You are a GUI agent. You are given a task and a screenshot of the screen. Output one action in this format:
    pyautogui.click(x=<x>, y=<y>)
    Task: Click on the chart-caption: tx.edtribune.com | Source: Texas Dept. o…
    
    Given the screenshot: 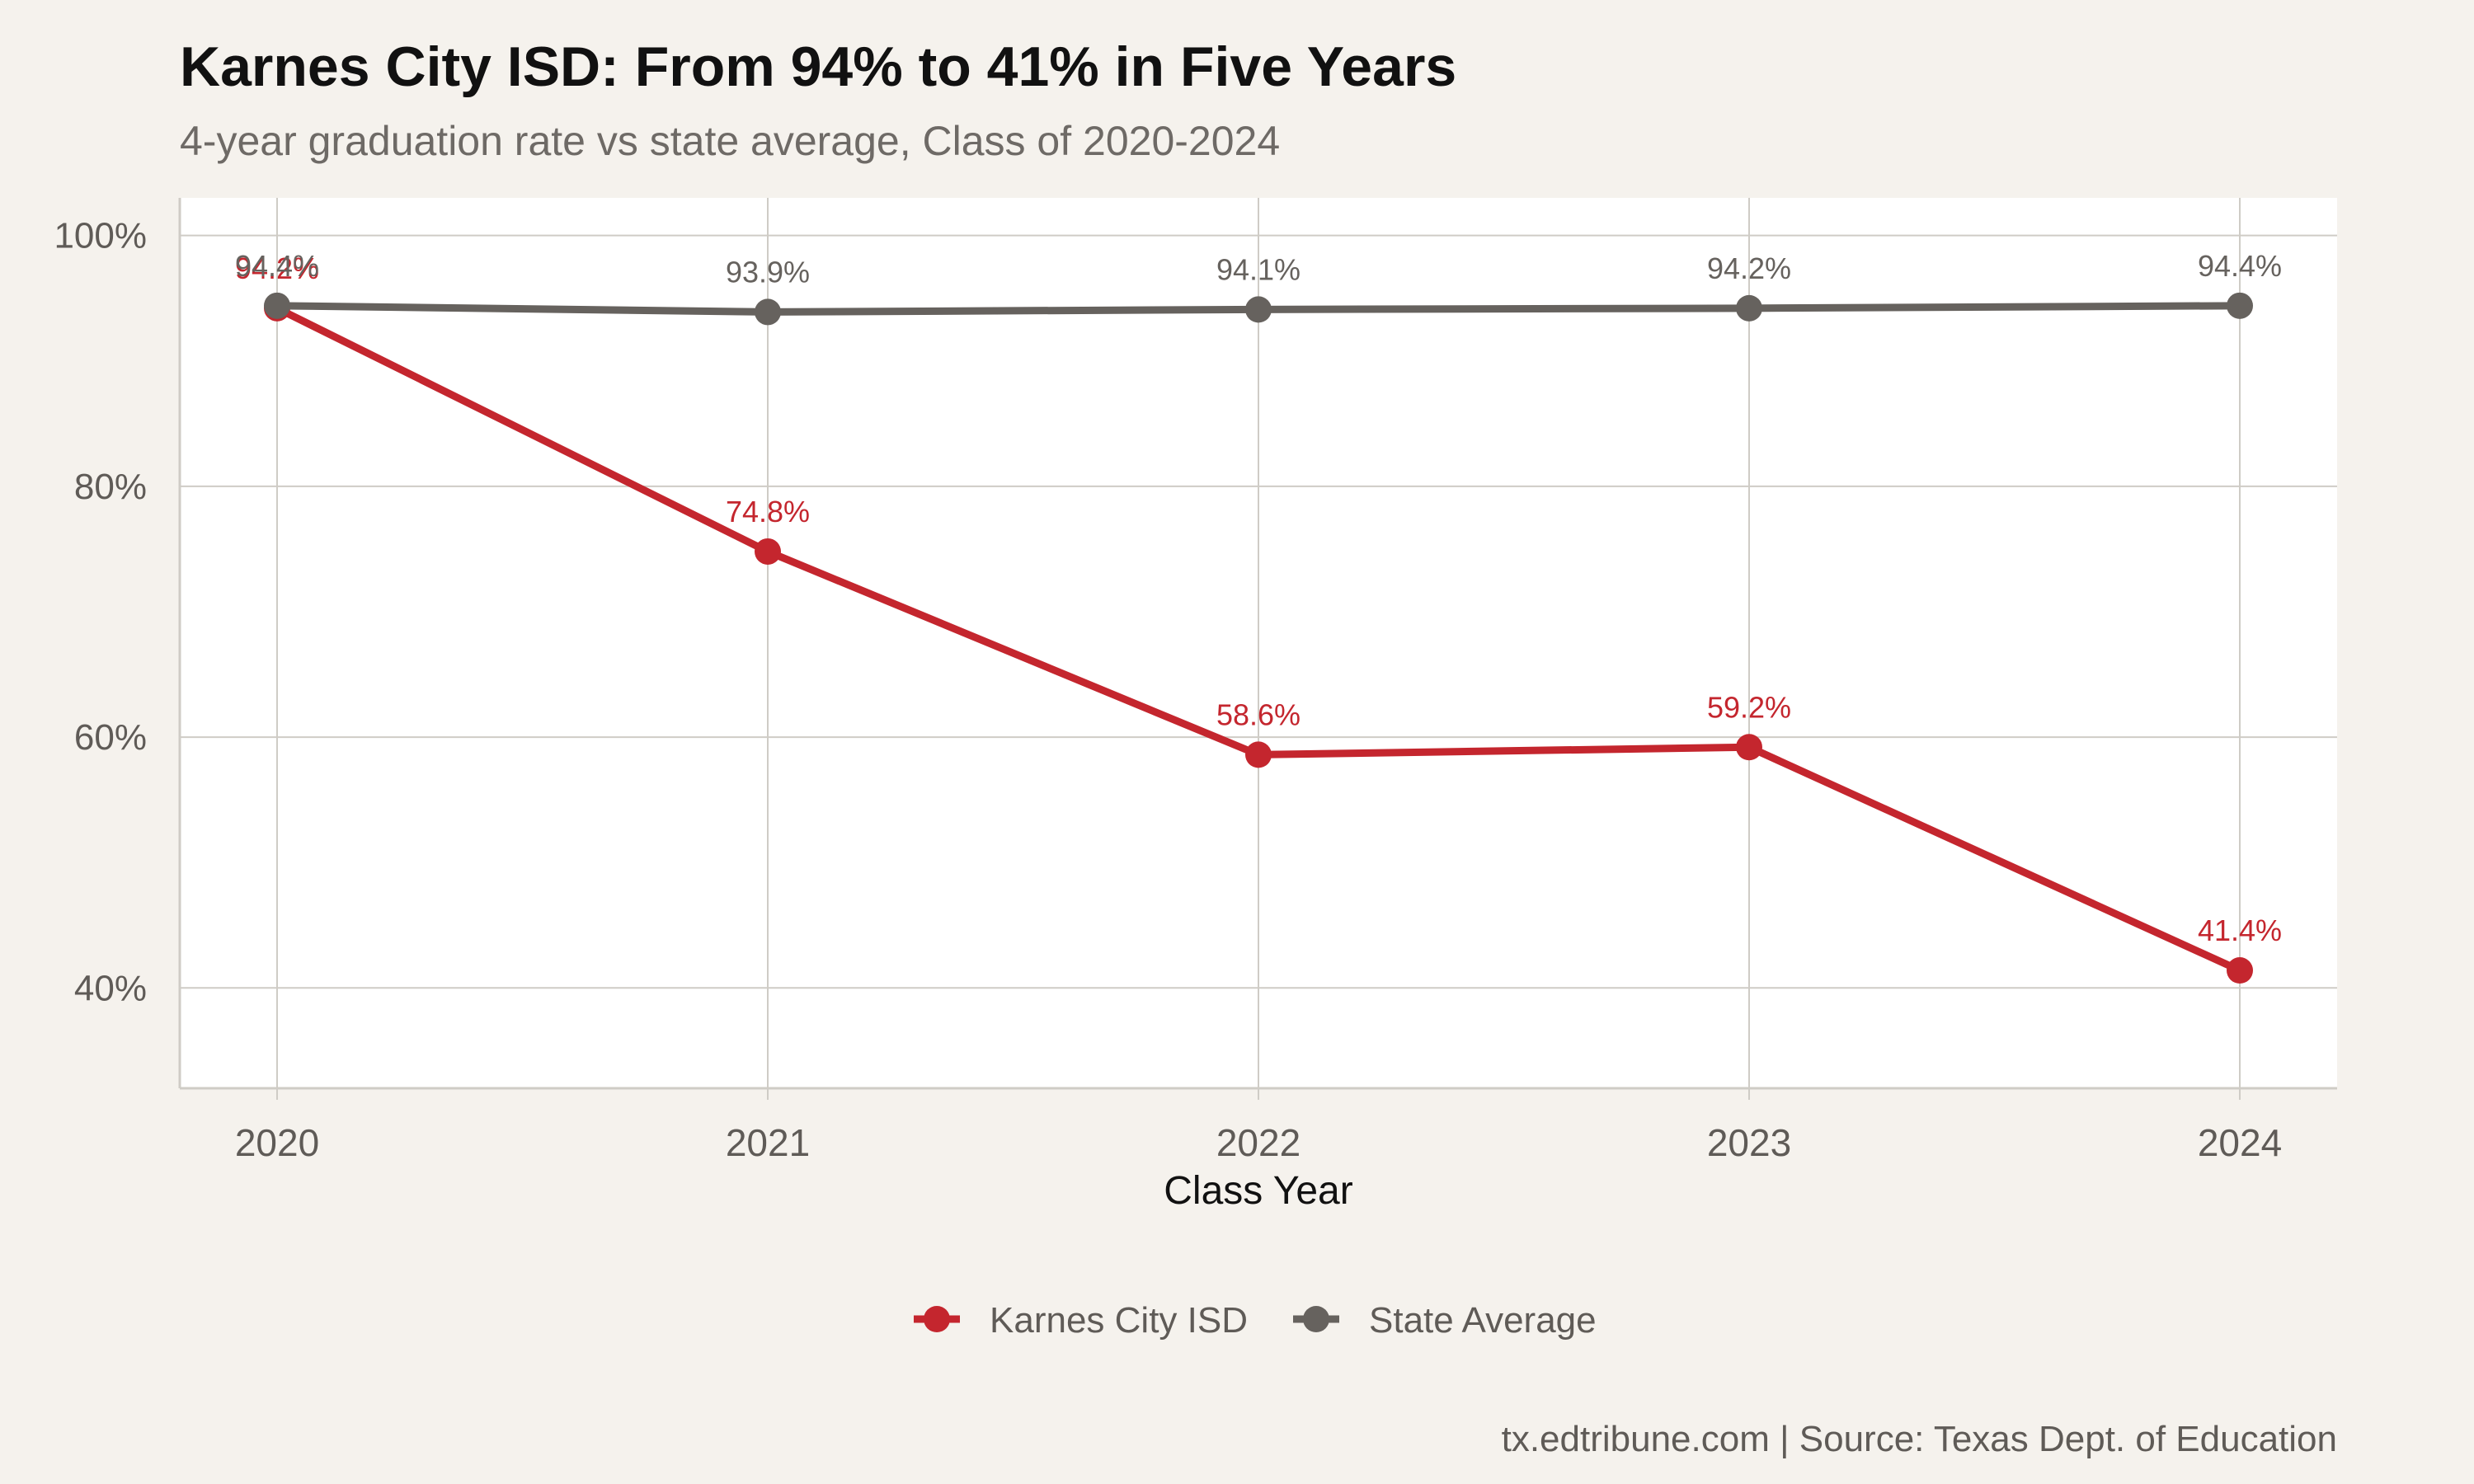 What is the action you would take?
    pyautogui.click(x=1919, y=1439)
    